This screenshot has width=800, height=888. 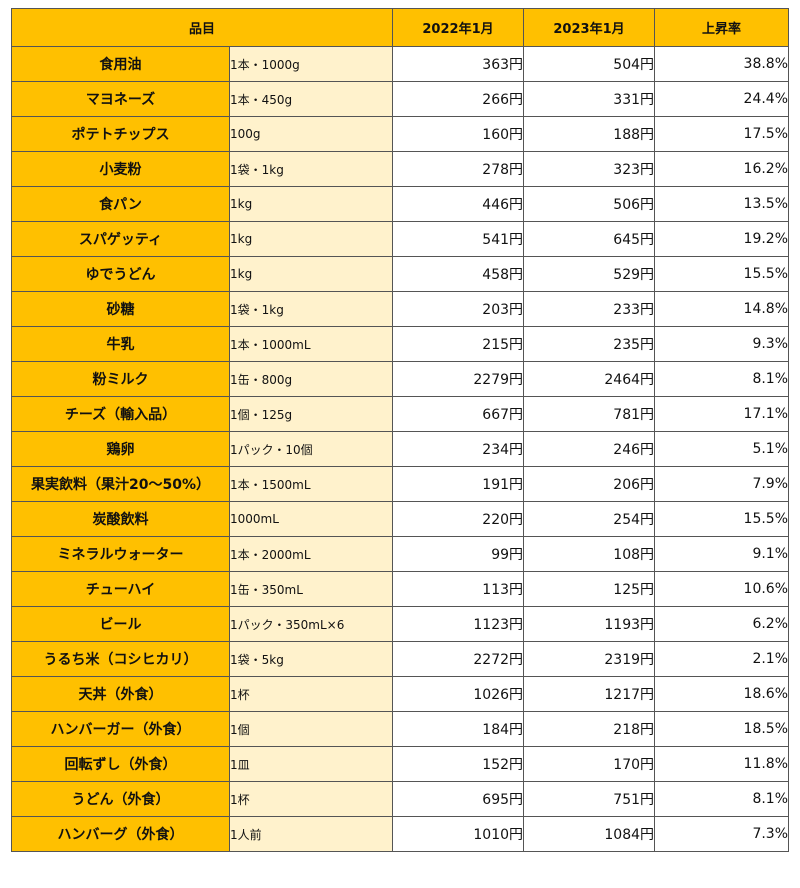 I want to click on unit-cell: 1袋・1kg, so click(x=311, y=169).